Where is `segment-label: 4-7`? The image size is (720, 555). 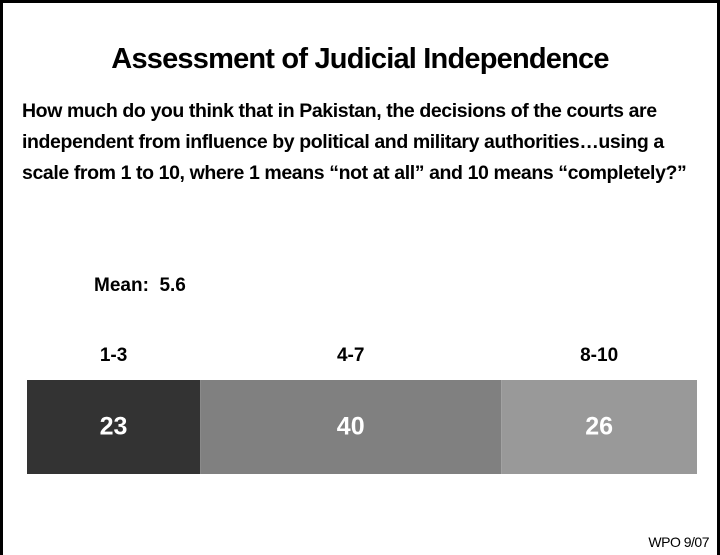
segment-label: 4-7 is located at coordinates (350, 355).